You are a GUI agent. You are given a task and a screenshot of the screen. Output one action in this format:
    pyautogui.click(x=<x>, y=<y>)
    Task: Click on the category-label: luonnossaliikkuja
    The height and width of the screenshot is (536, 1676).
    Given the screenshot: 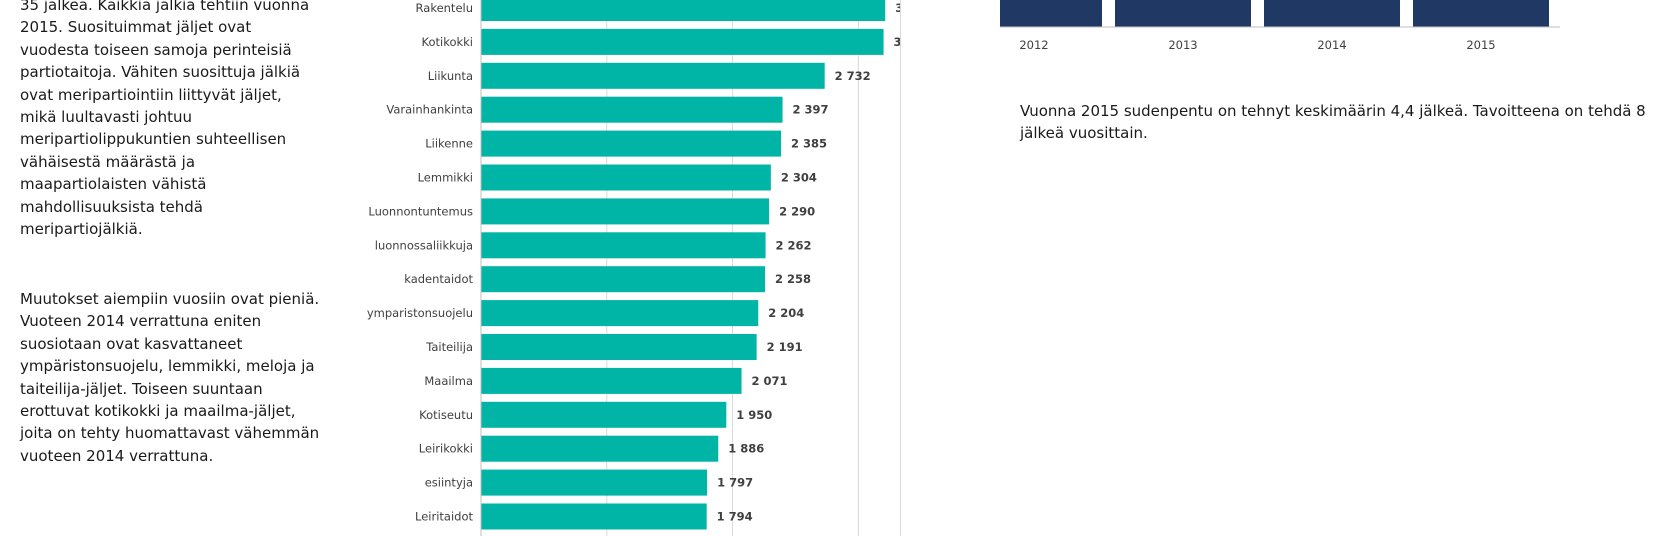 What is the action you would take?
    pyautogui.click(x=424, y=245)
    